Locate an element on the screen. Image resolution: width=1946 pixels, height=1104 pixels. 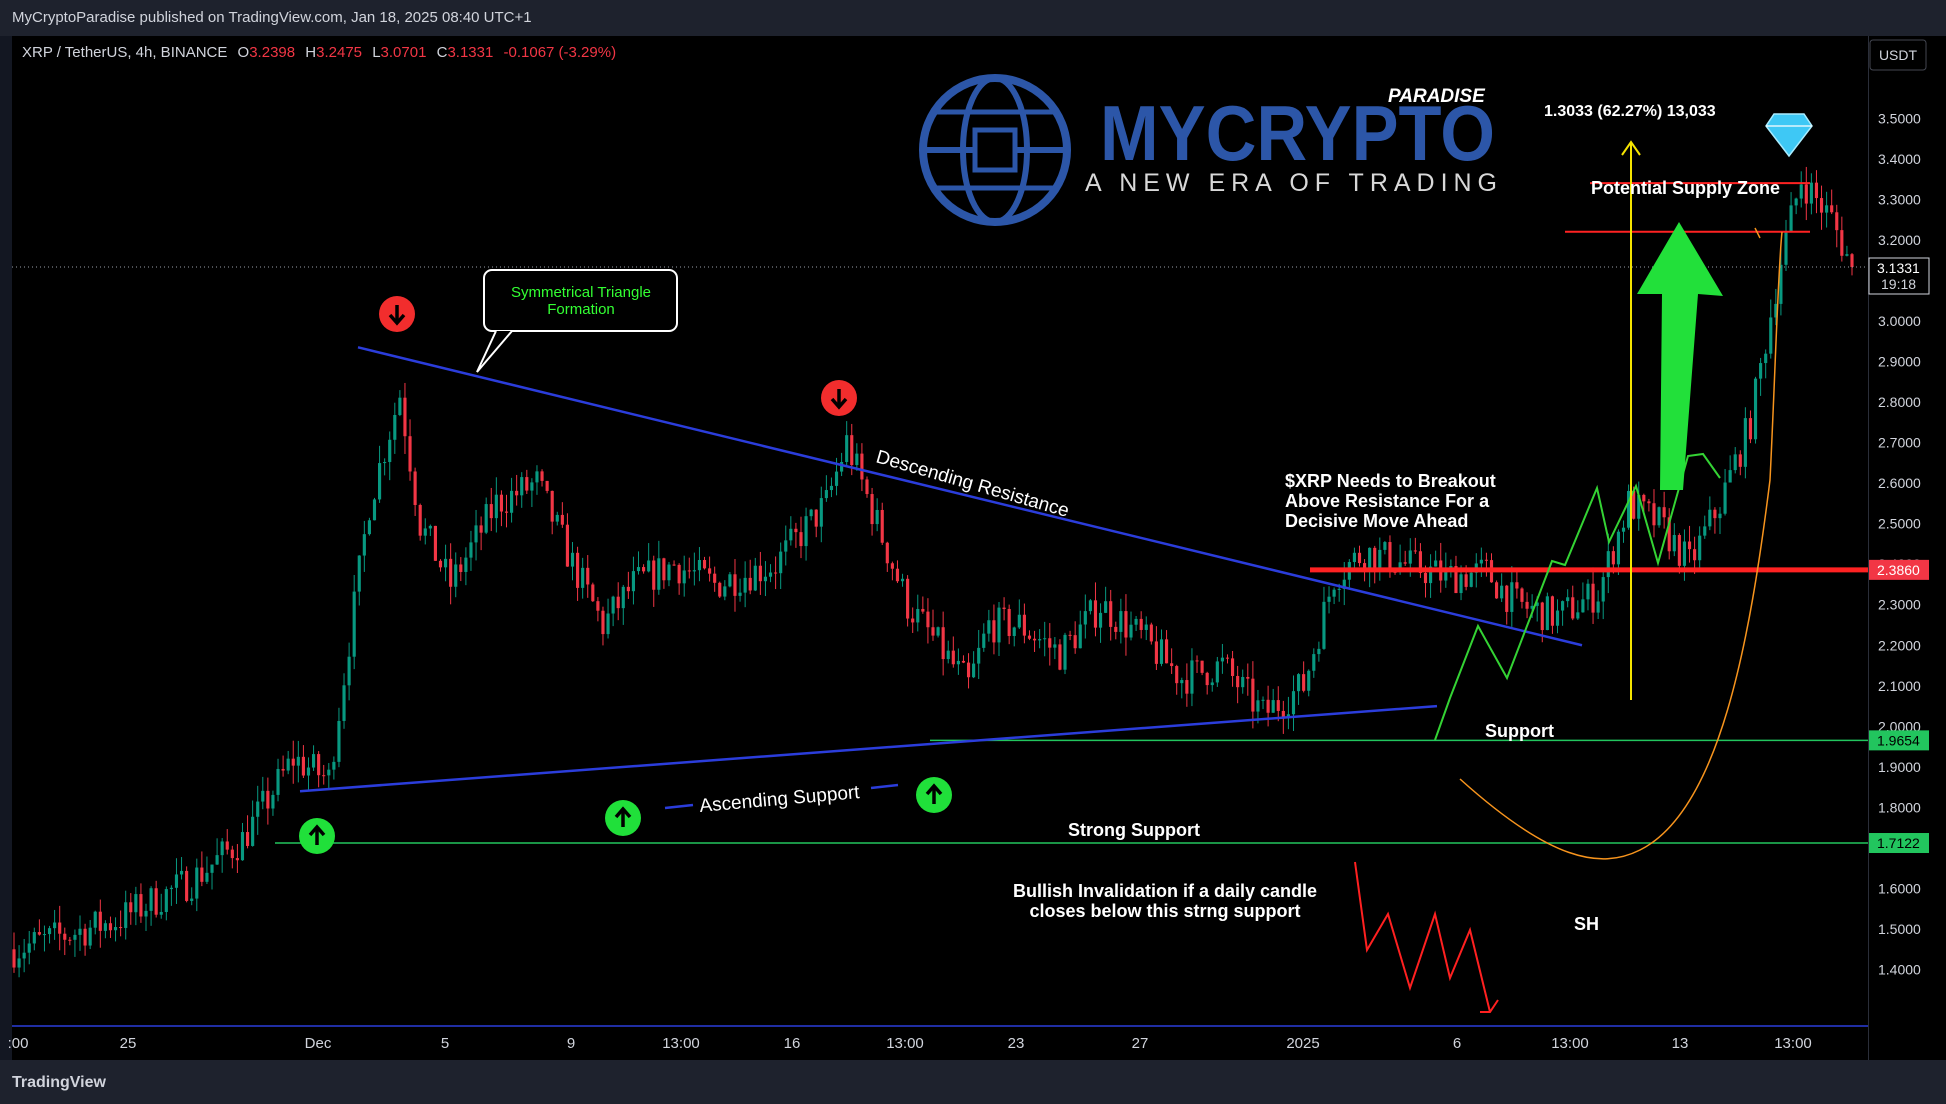
ascending-dash-a is located at coordinates (679, 806).